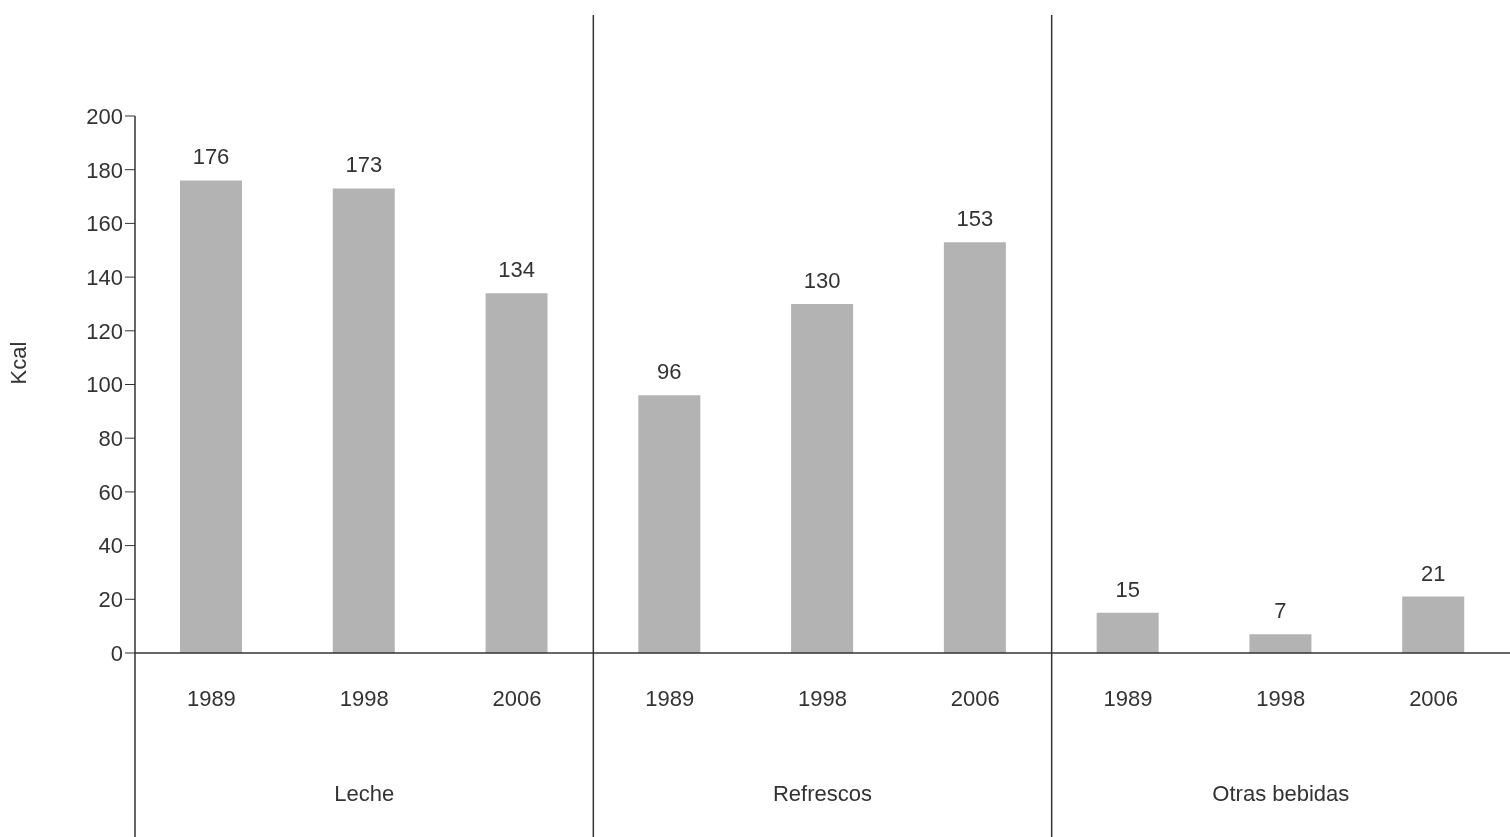 The image size is (1510, 837). I want to click on data-label: 21, so click(1433, 573).